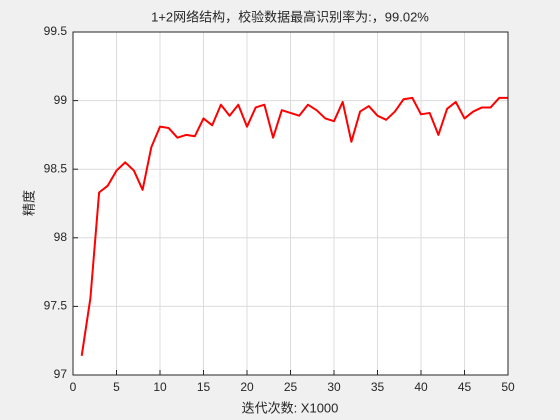  What do you see at coordinates (465, 387) in the screenshot?
I see `x-tick-label: 45` at bounding box center [465, 387].